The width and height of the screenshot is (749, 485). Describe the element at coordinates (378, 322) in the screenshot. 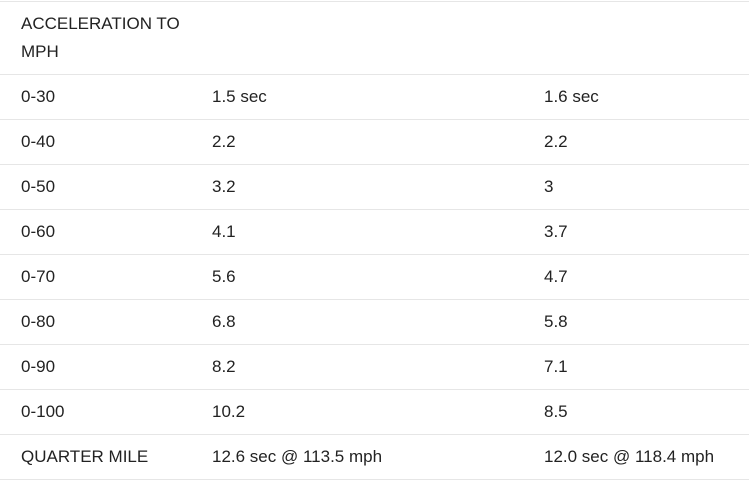

I see `table-cell: 6.8` at that location.